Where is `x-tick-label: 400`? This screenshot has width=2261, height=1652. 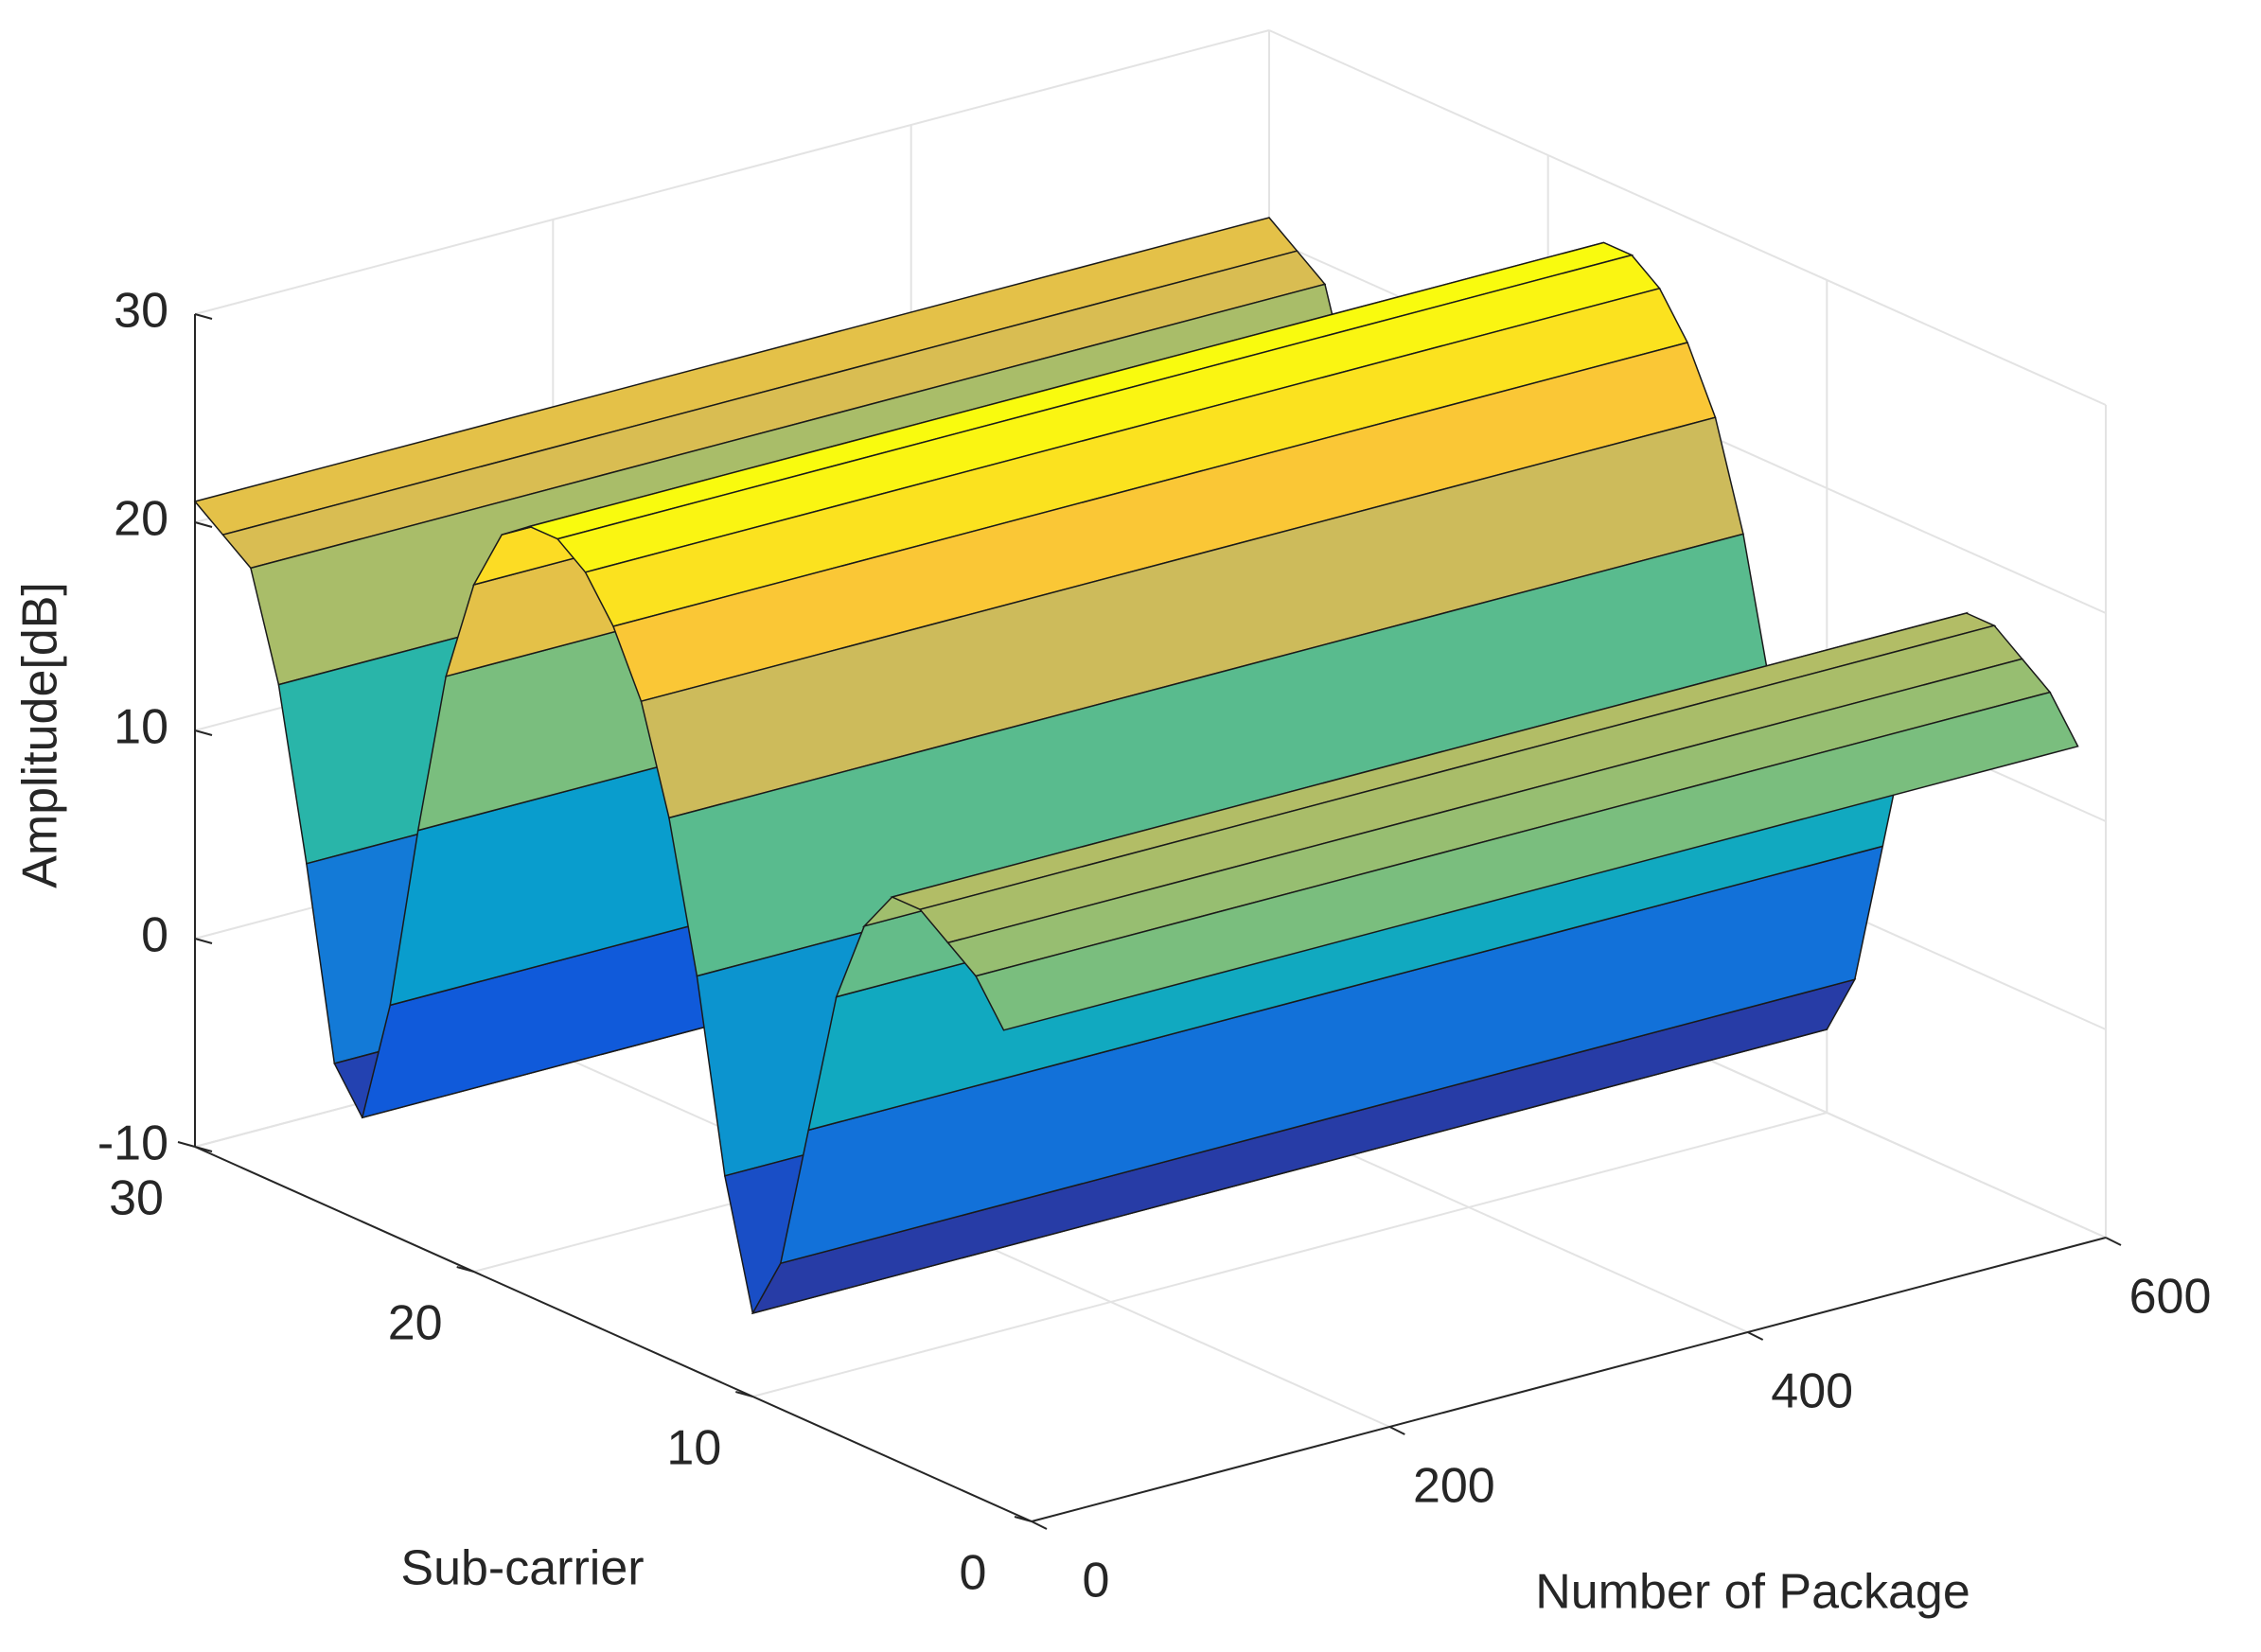
x-tick-label: 400 is located at coordinates (1812, 1391).